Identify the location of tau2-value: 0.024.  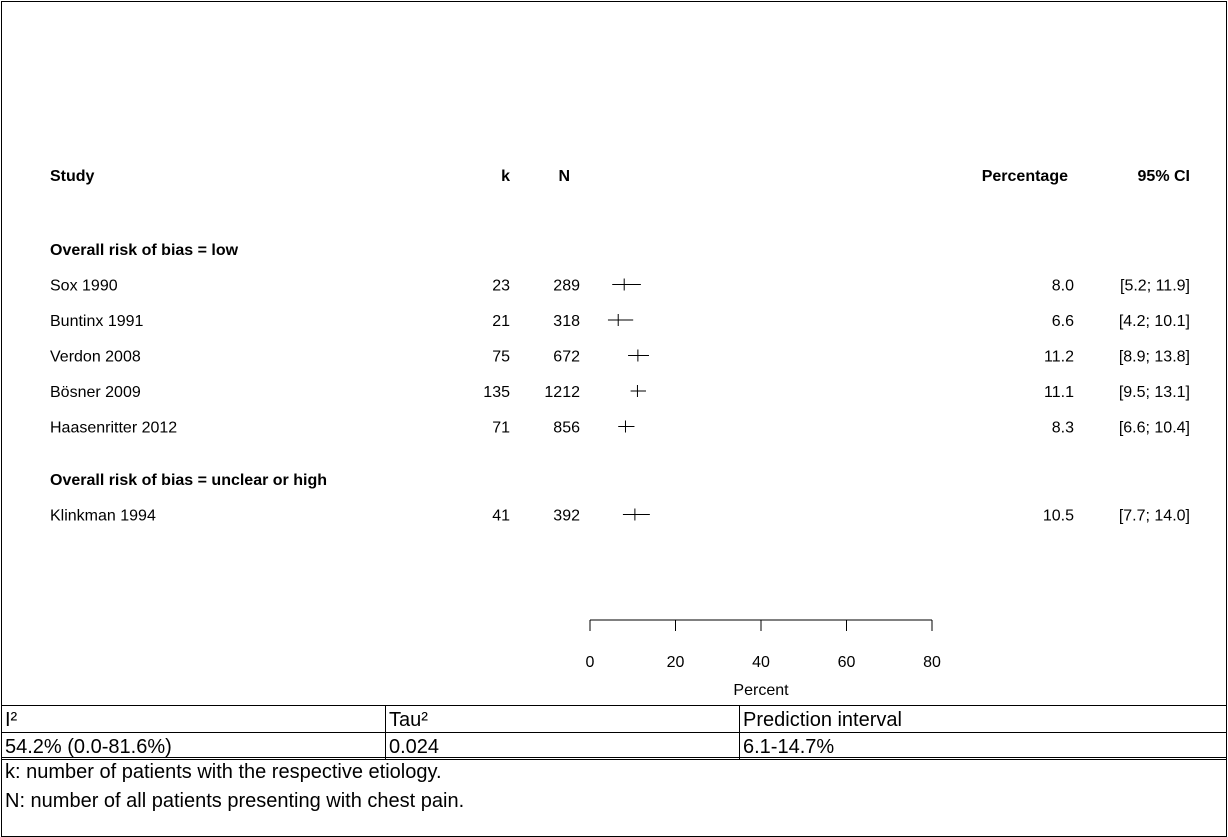
(562, 746).